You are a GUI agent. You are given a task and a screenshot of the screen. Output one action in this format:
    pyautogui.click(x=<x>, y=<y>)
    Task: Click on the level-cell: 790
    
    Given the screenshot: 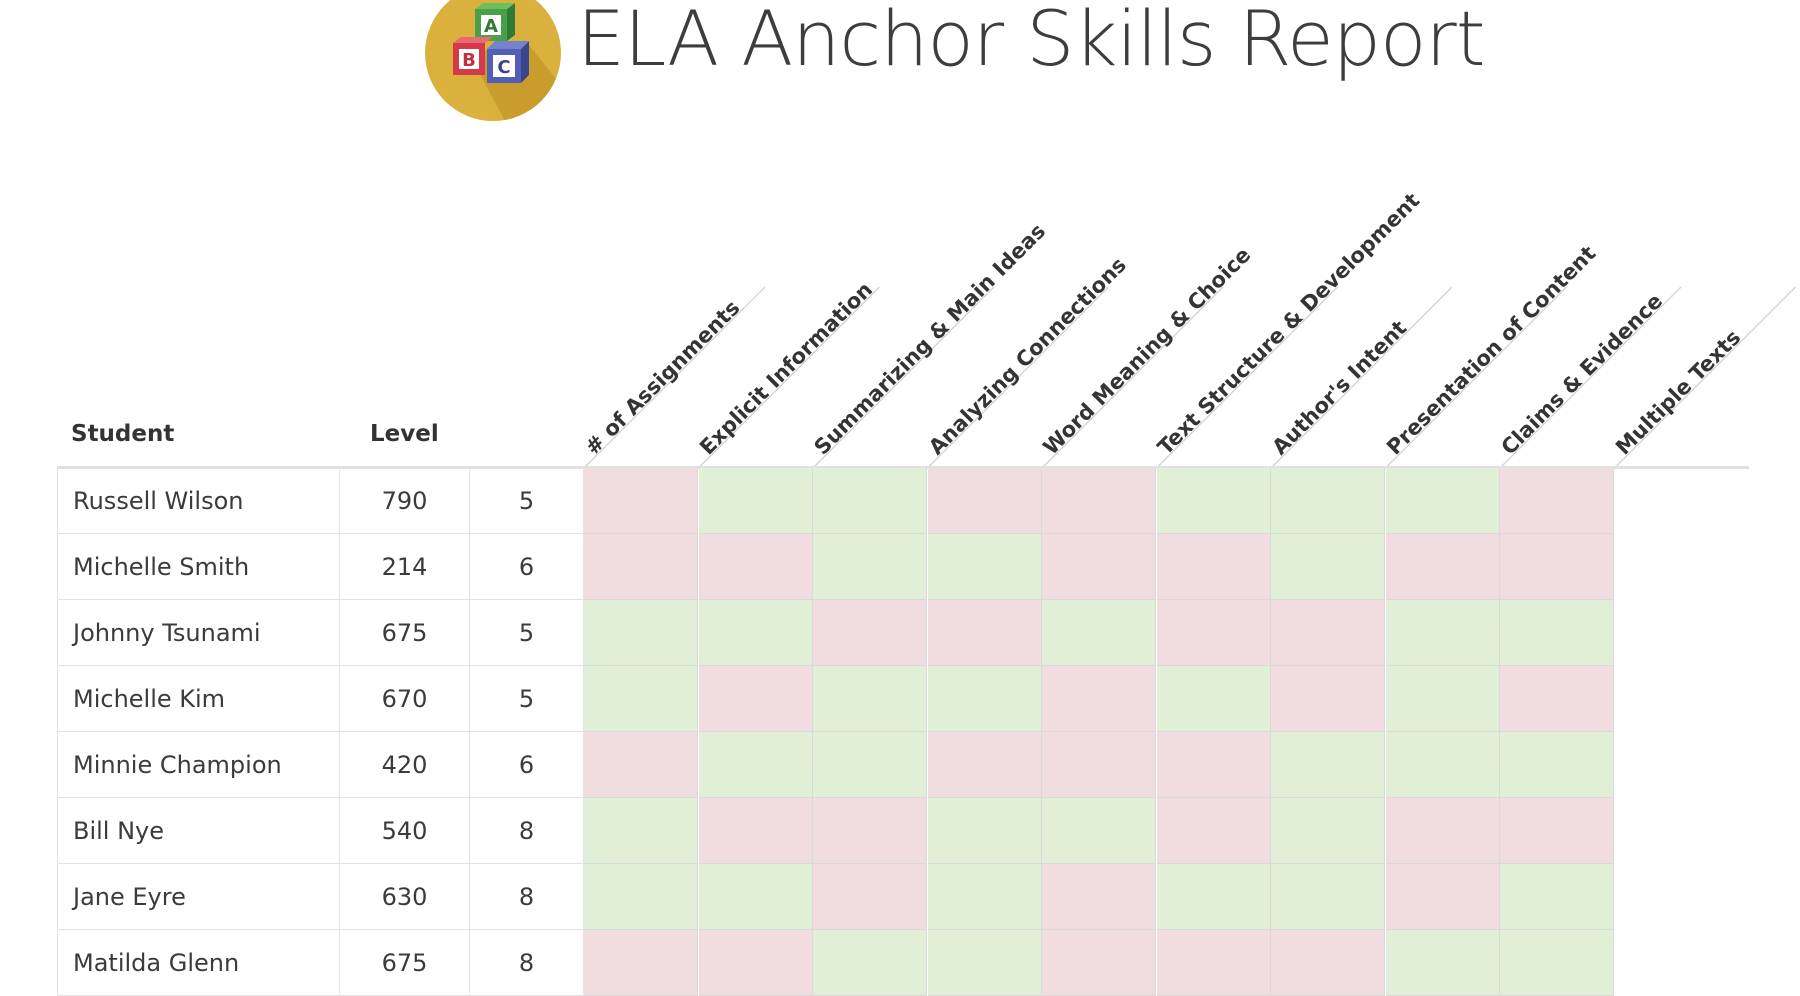 What is the action you would take?
    pyautogui.click(x=405, y=501)
    